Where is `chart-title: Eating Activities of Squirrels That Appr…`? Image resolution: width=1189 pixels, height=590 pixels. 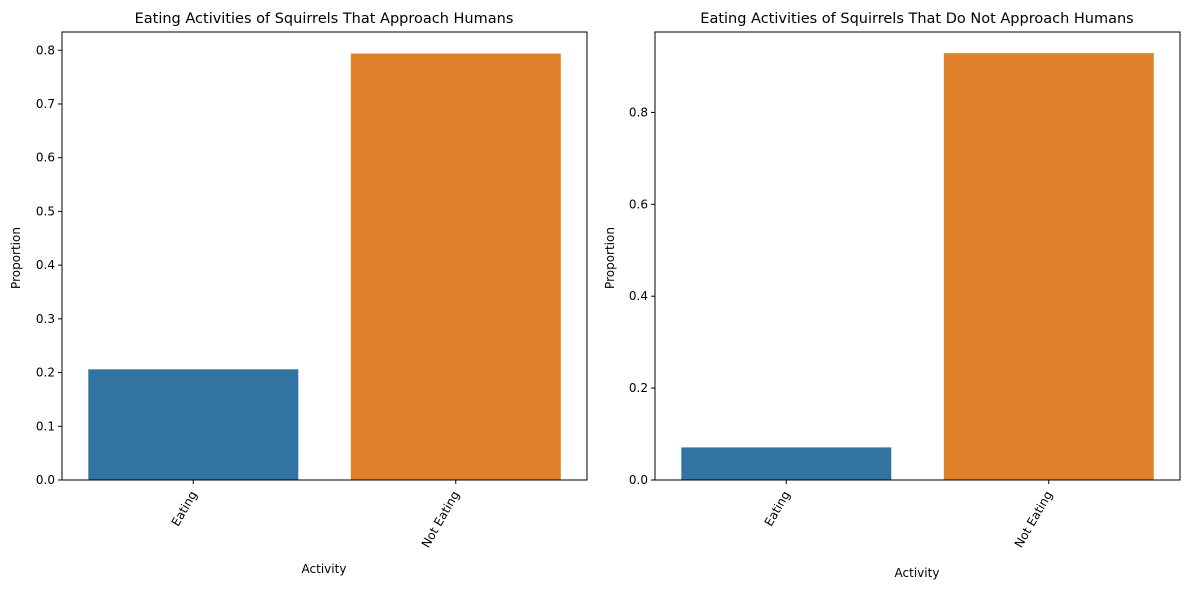
chart-title: Eating Activities of Squirrels That Appr… is located at coordinates (324, 19).